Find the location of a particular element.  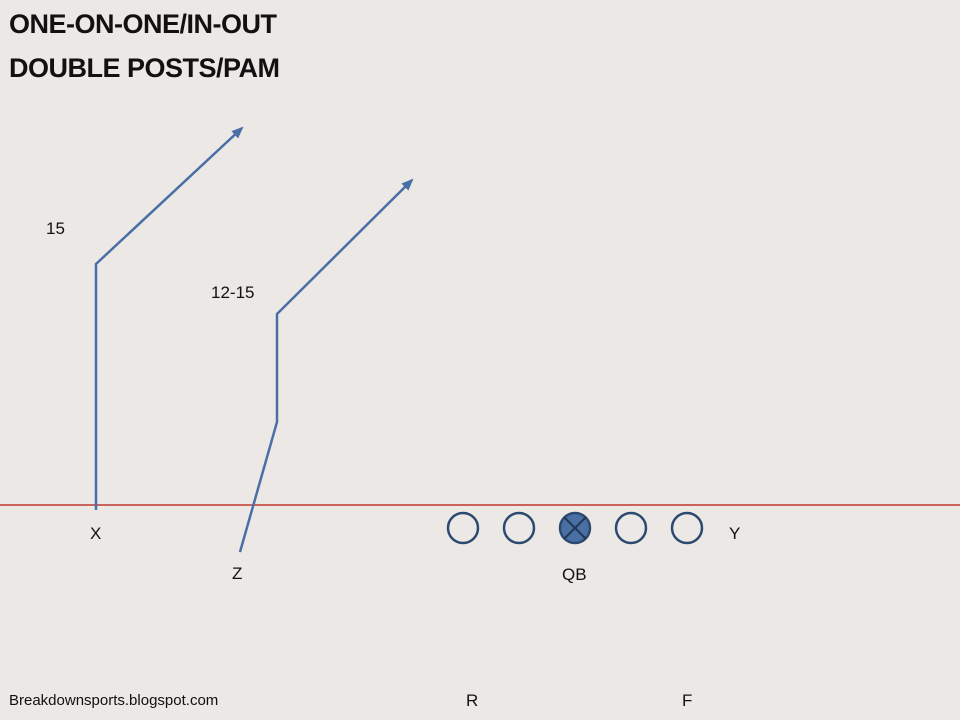

player-z-label: Z is located at coordinates (237, 573).